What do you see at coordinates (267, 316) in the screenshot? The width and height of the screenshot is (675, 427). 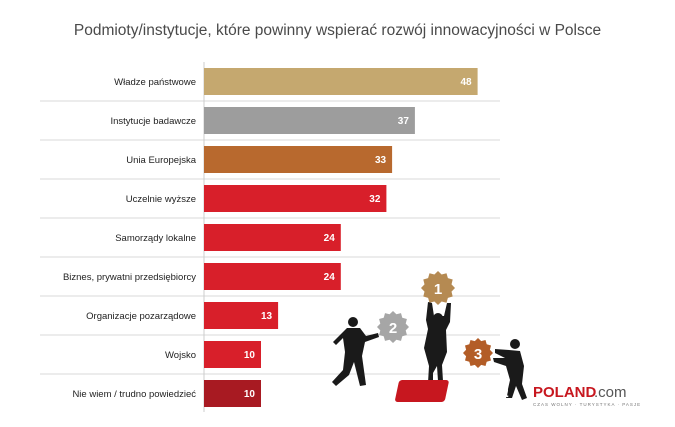 I see `value-label-6: 13` at bounding box center [267, 316].